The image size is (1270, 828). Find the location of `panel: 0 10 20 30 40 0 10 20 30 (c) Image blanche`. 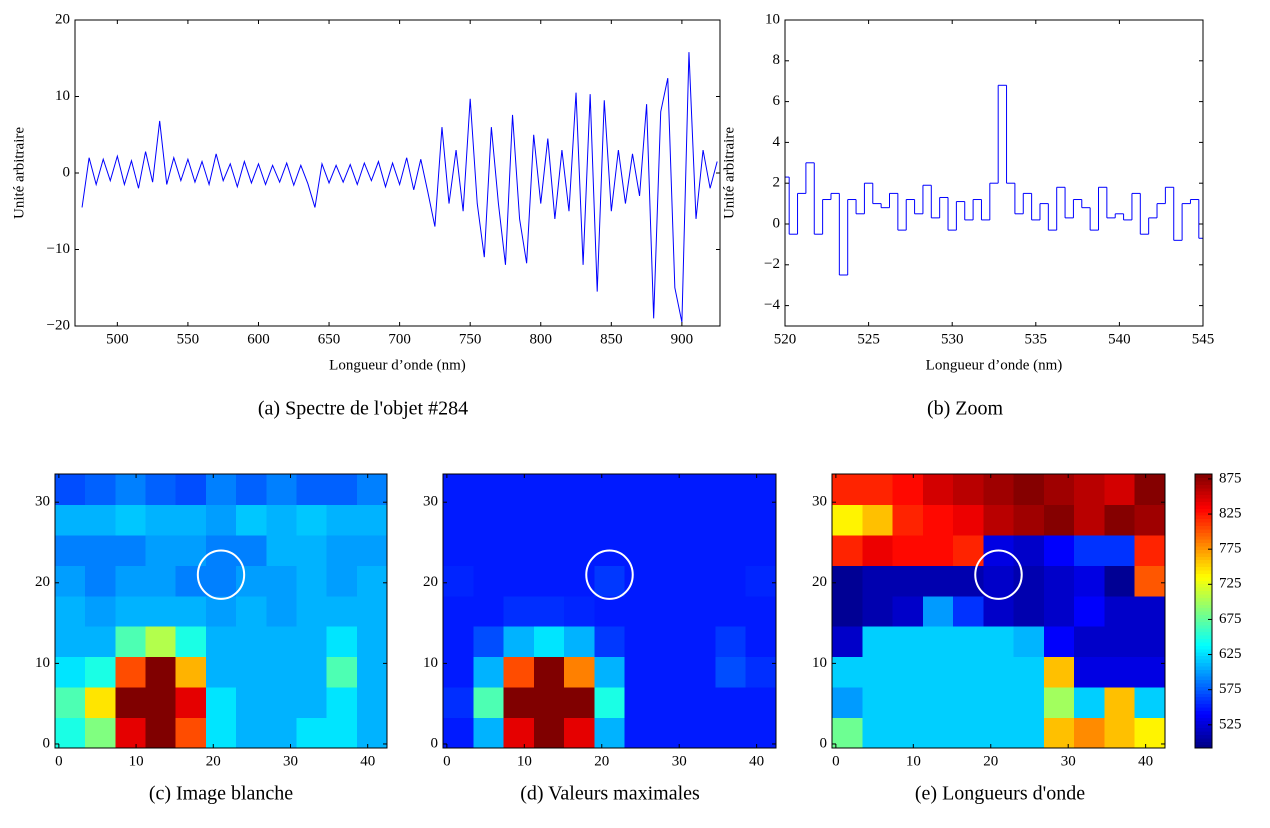

panel: 0 10 20 30 40 0 10 20 30 (c) Image blanche is located at coordinates (211, 639).